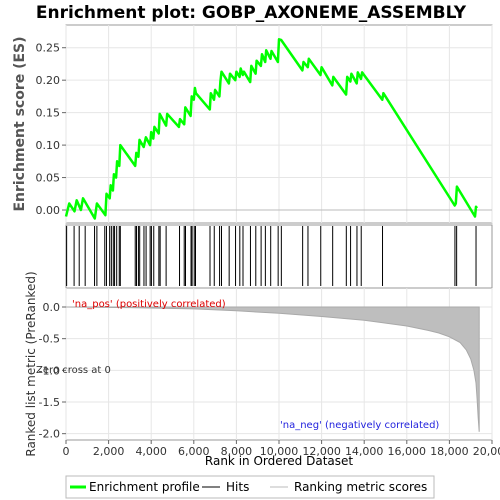 This screenshot has width=500, height=500. Describe the element at coordinates (66, 451) in the screenshot. I see `x-tick-label: 0` at that location.